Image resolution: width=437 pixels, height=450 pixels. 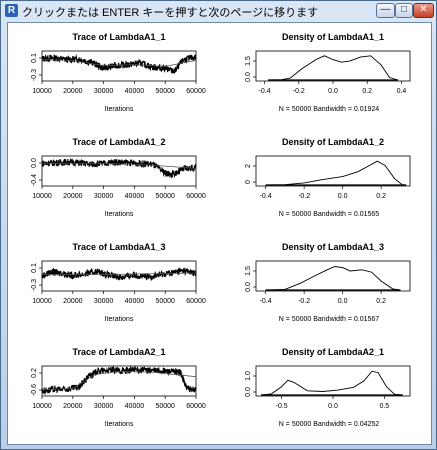 I want to click on y-tick-label: 1.0, so click(x=248, y=376).